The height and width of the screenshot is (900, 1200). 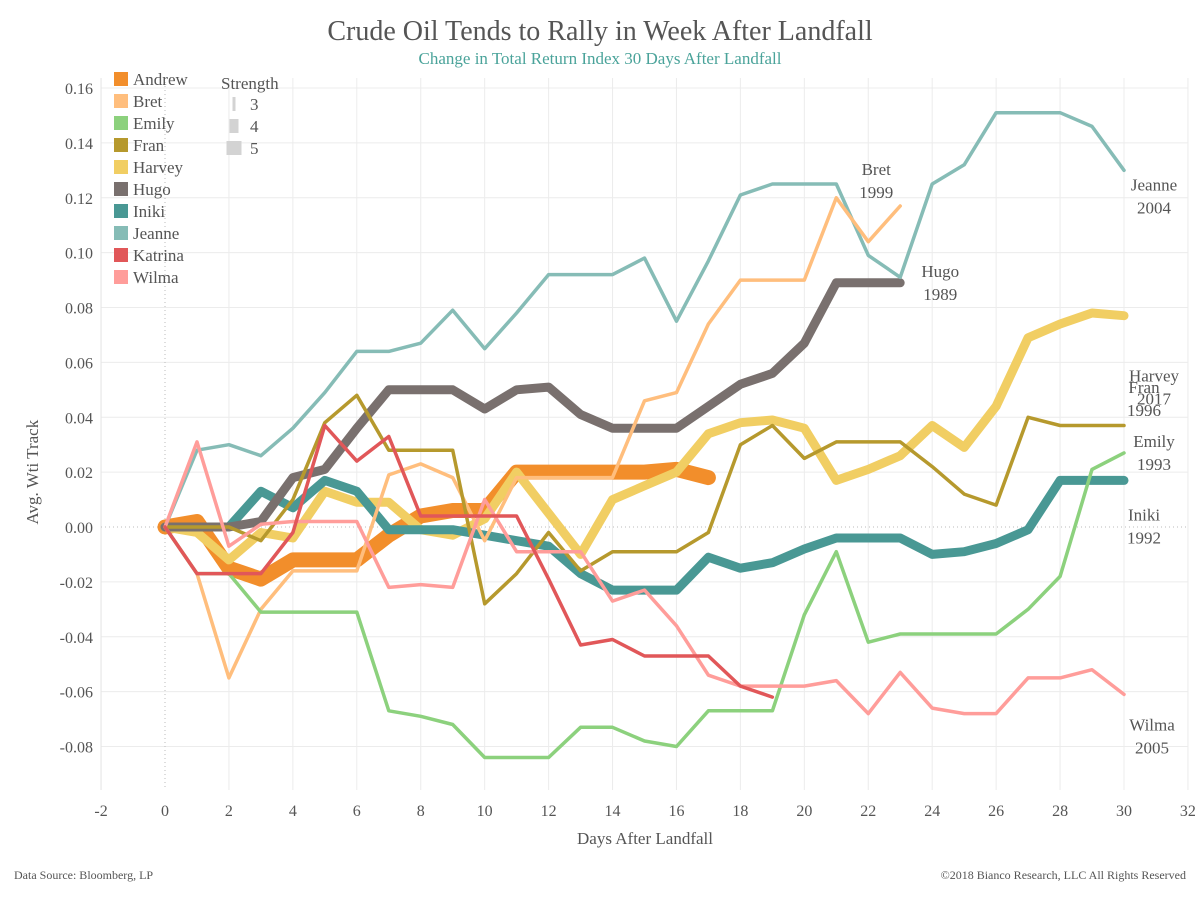 I want to click on series-line-andrew, so click(x=436, y=524).